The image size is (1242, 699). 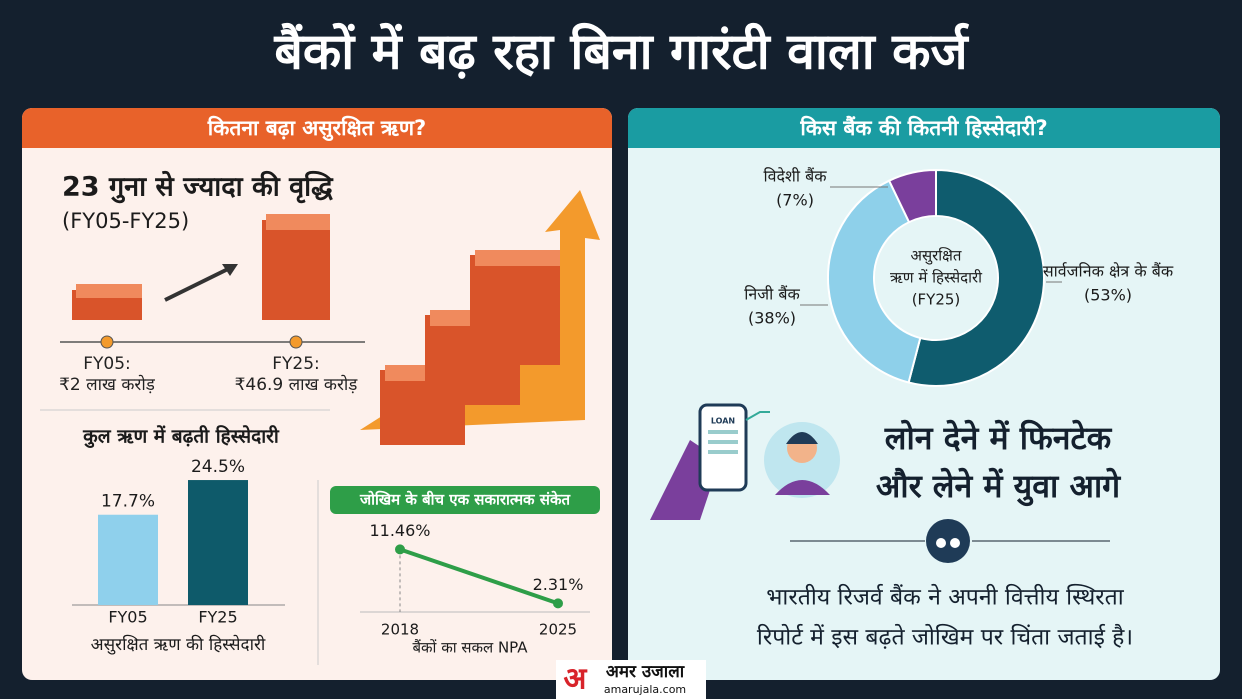 What do you see at coordinates (576, 679) in the screenshot?
I see `logo-mark: अ` at bounding box center [576, 679].